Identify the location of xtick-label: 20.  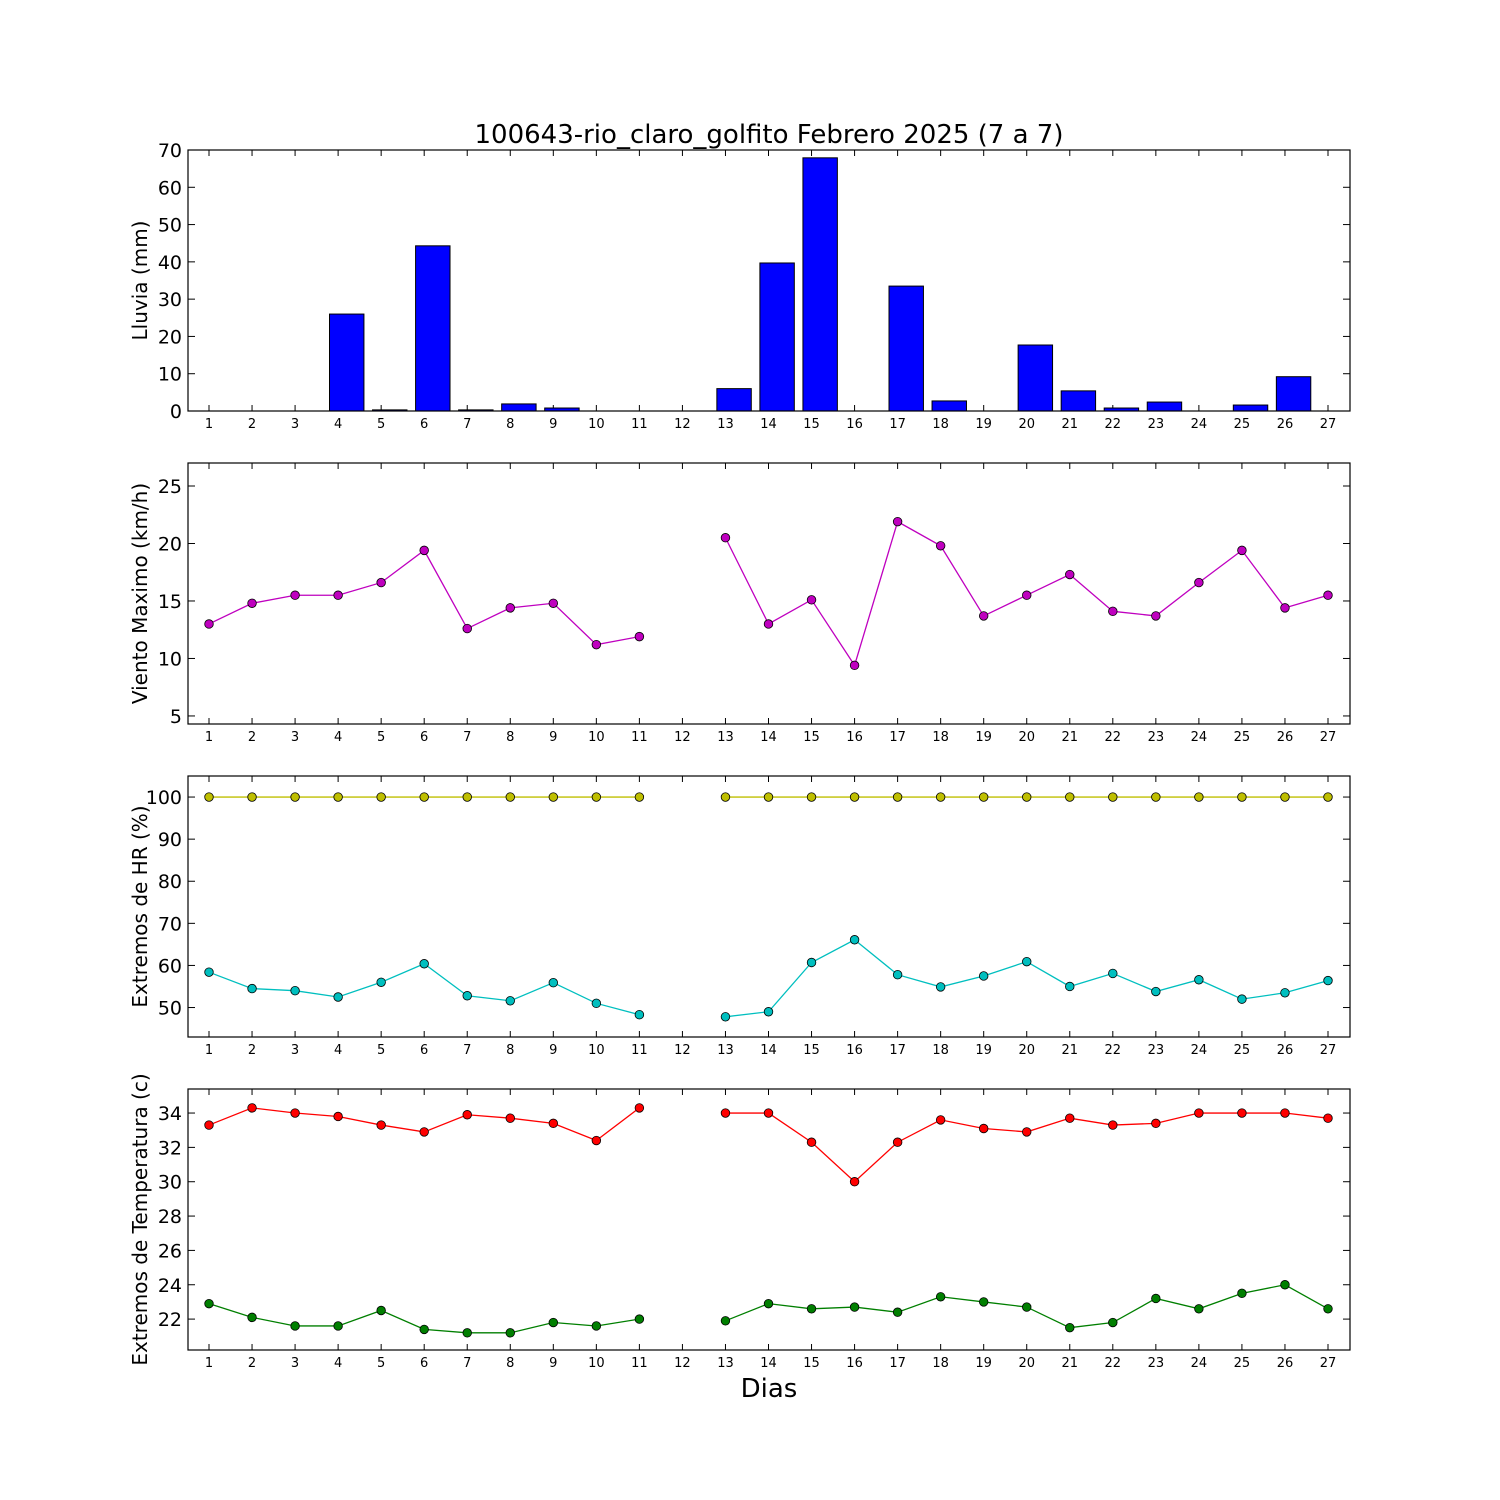
(1026, 737).